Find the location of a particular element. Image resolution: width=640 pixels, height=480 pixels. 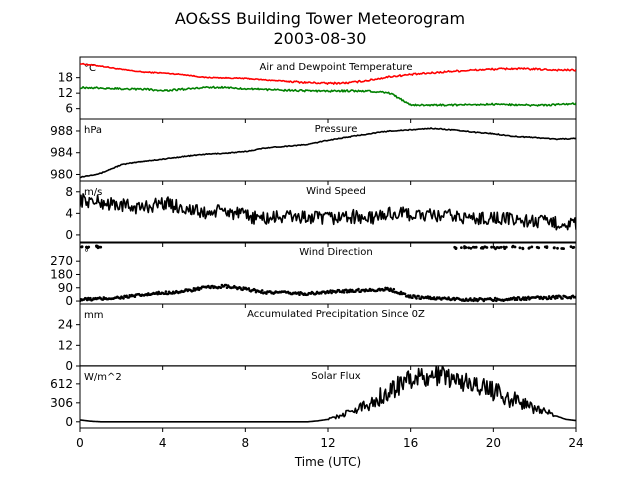

y-tick-label: 180 is located at coordinates (61, 274).